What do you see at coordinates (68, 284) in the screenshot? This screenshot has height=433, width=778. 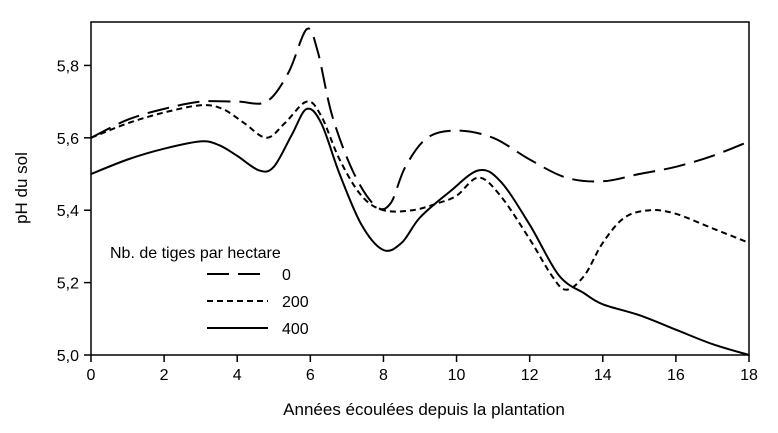 I see `y-tick-label: 5,2` at bounding box center [68, 284].